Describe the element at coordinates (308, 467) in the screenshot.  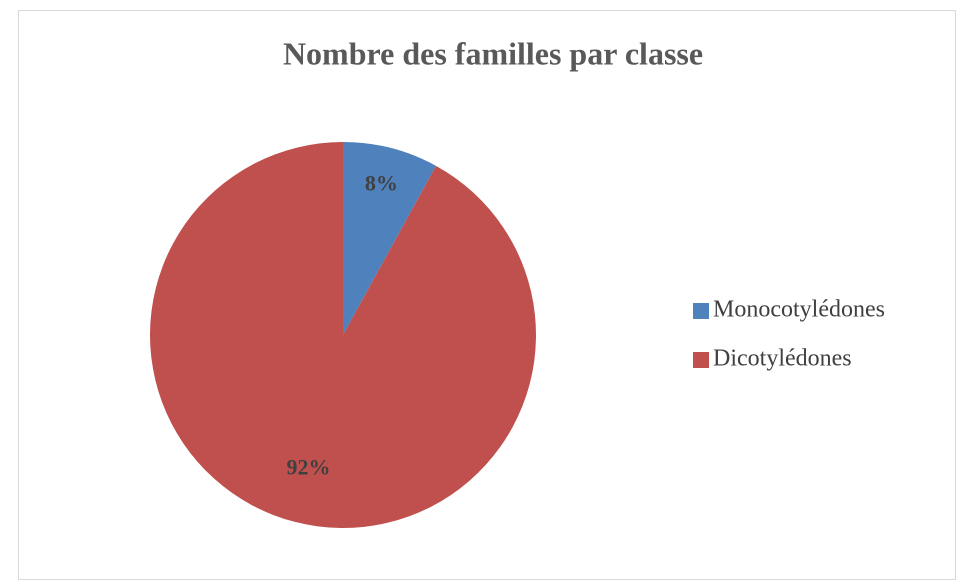
I see `data-label: 92%` at that location.